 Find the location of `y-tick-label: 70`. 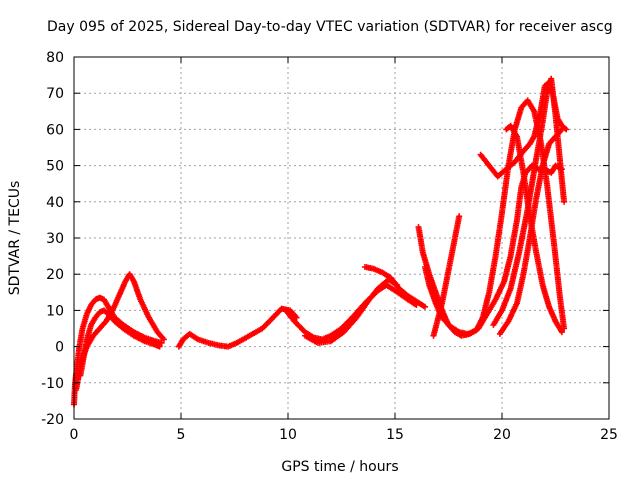

y-tick-label: 70 is located at coordinates (55, 94).